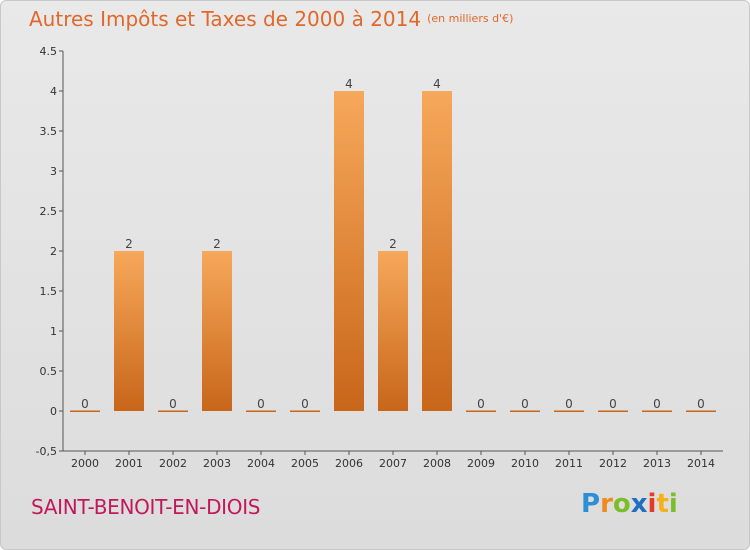 This screenshot has height=550, width=750. What do you see at coordinates (49, 131) in the screenshot?
I see `y-tick-label: 3.5` at bounding box center [49, 131].